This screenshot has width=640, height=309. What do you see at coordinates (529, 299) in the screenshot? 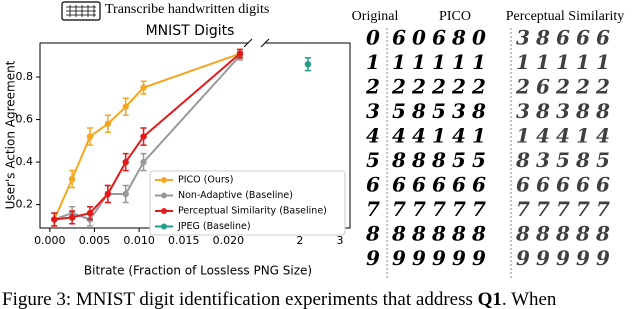
I see `caption-text: . When` at bounding box center [529, 299].